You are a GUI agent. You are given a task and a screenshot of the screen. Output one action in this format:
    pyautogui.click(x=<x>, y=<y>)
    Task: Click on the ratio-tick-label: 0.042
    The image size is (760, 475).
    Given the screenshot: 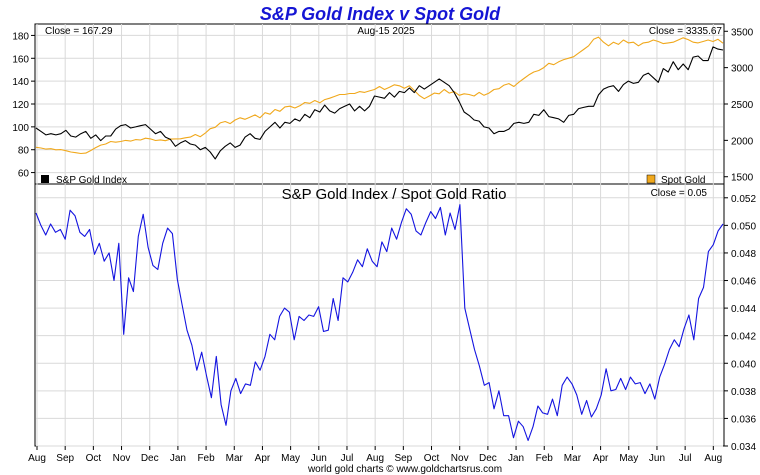 What is the action you would take?
    pyautogui.click(x=743, y=337)
    